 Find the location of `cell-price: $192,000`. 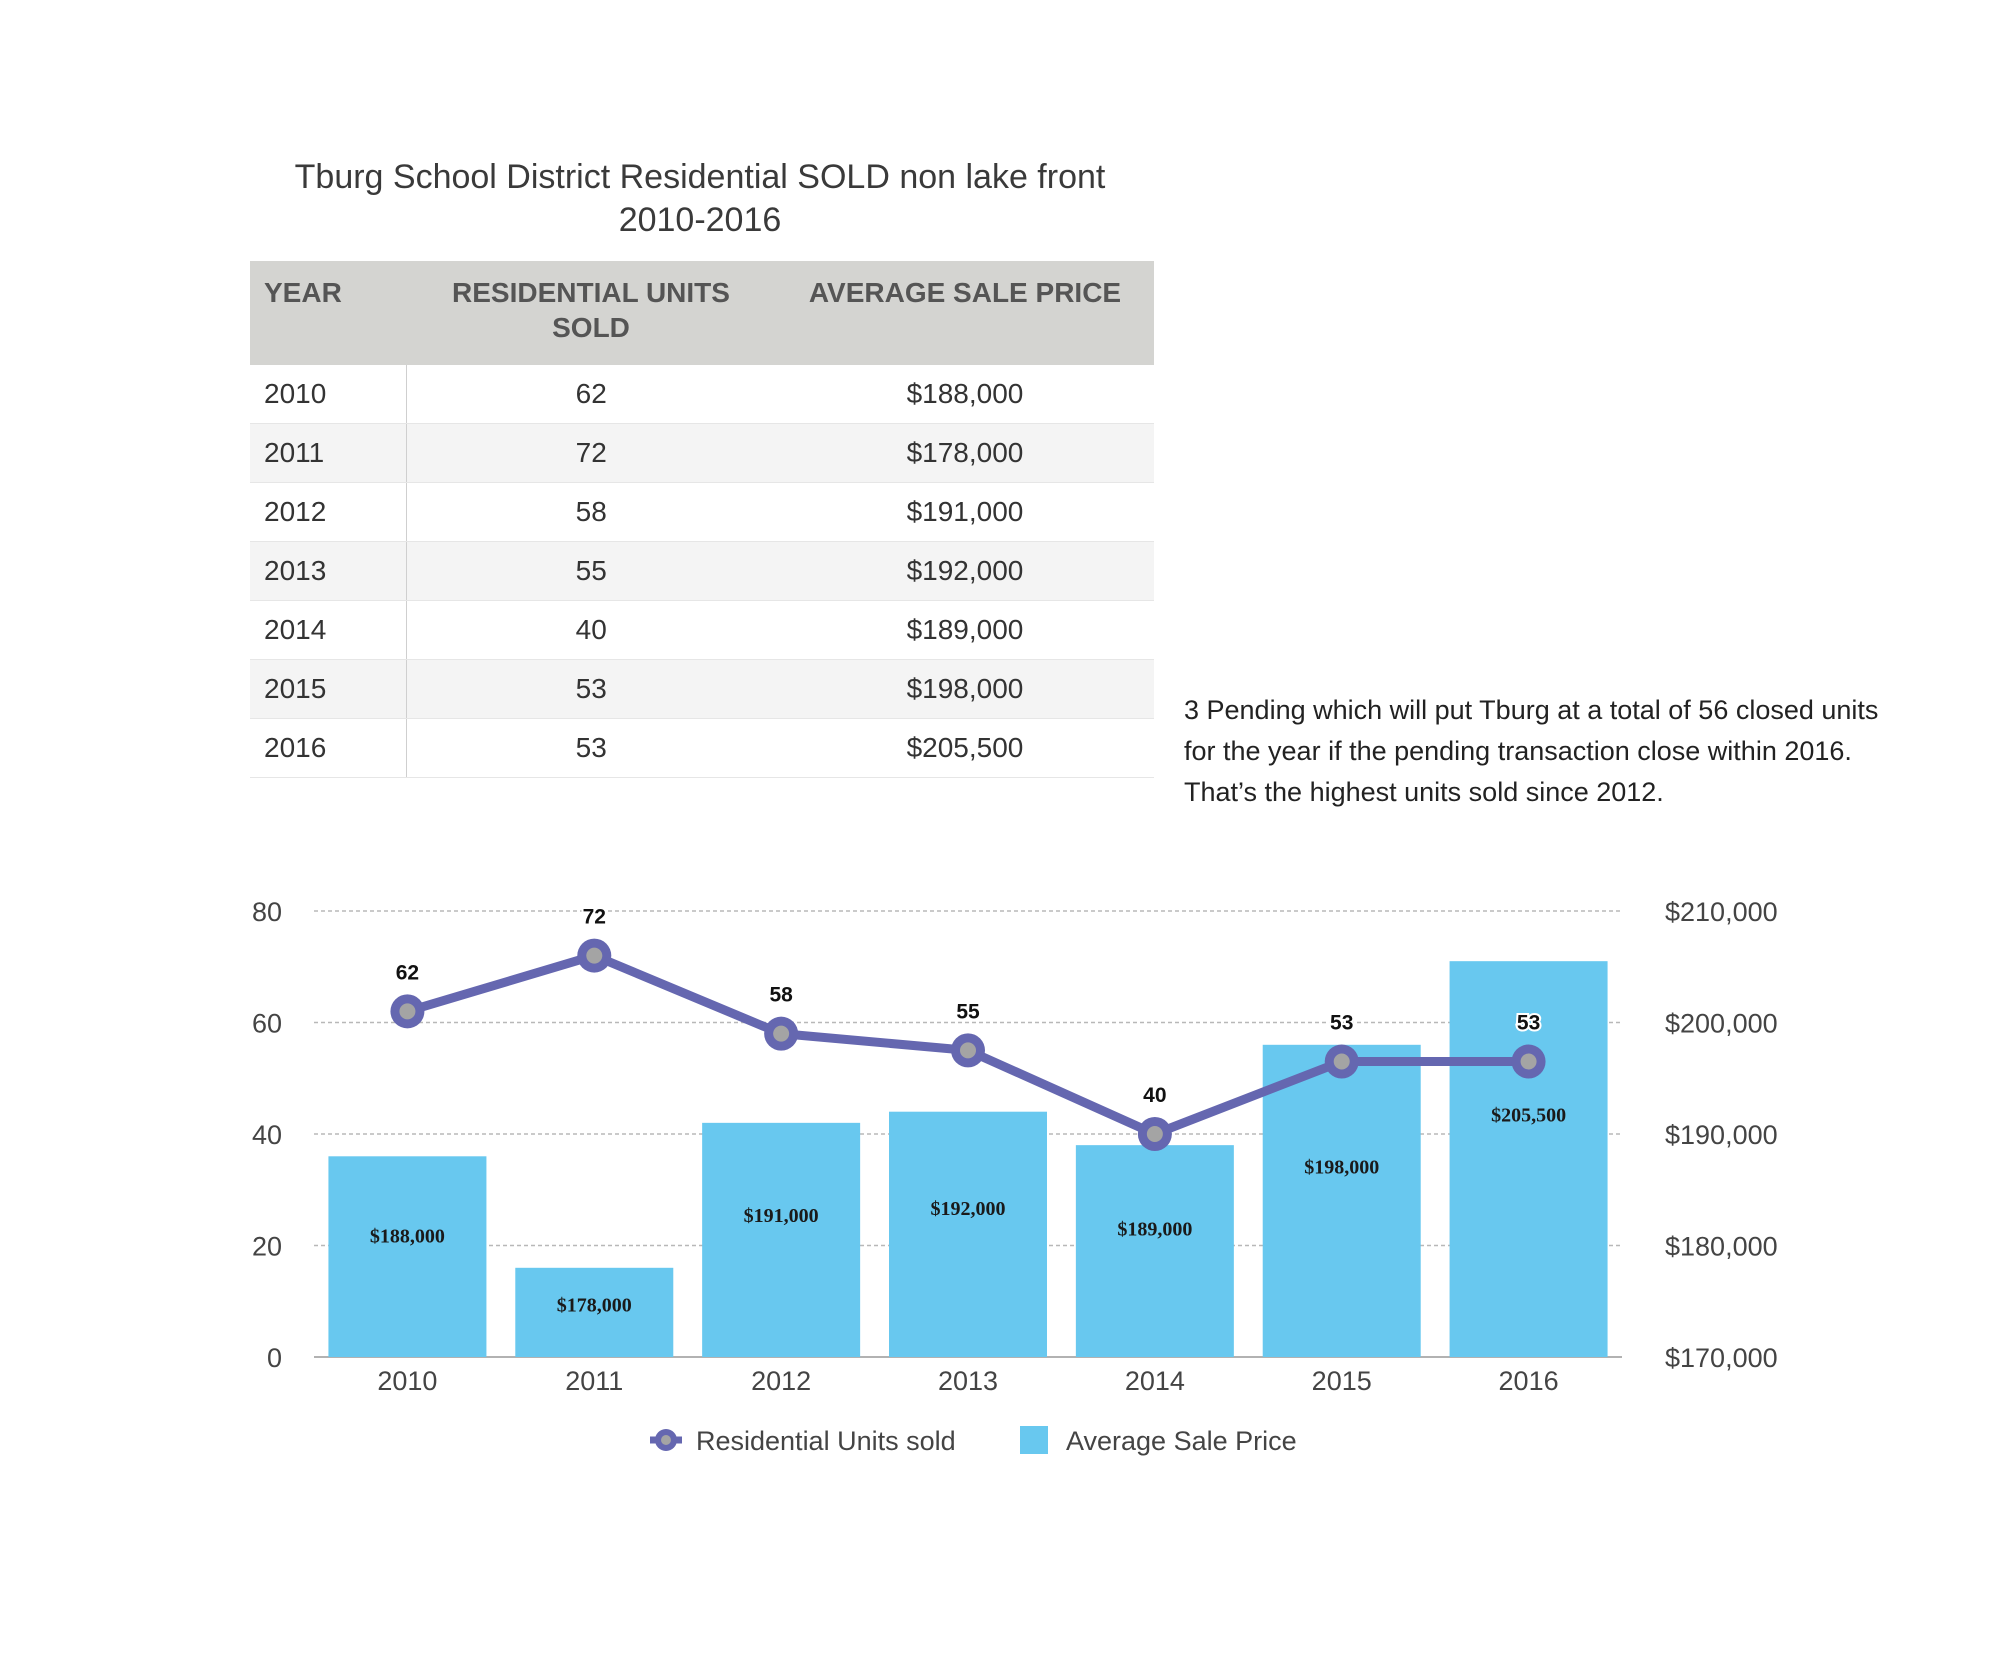

cell-price: $192,000 is located at coordinates (965, 571).